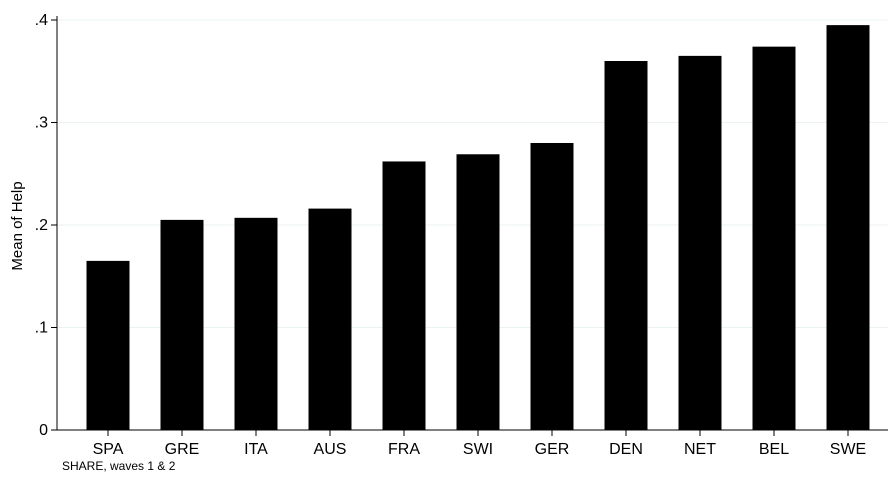 The width and height of the screenshot is (888, 478). Describe the element at coordinates (108, 449) in the screenshot. I see `x-tick-label-spa: SPA` at that location.